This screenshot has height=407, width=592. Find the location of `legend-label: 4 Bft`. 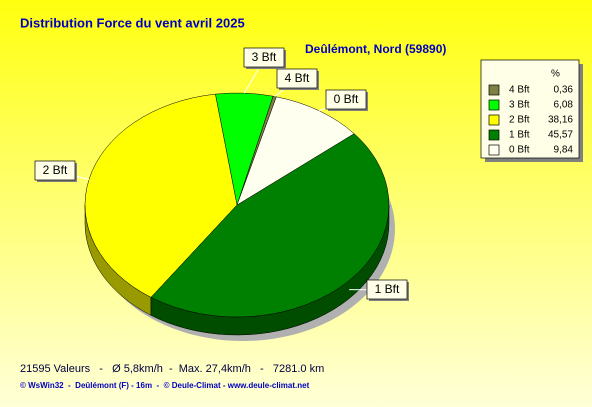

legend-label: 4 Bft is located at coordinates (519, 90).